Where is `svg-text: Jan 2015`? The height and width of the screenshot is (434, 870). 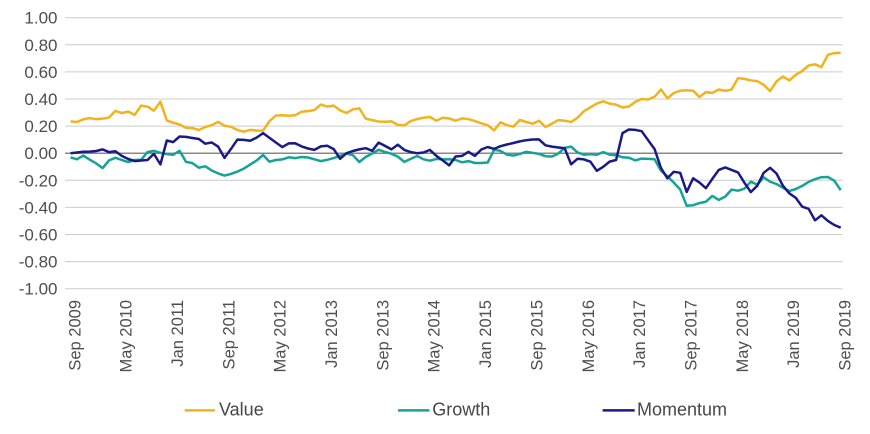
svg-text: Jan 2015 is located at coordinates (486, 334).